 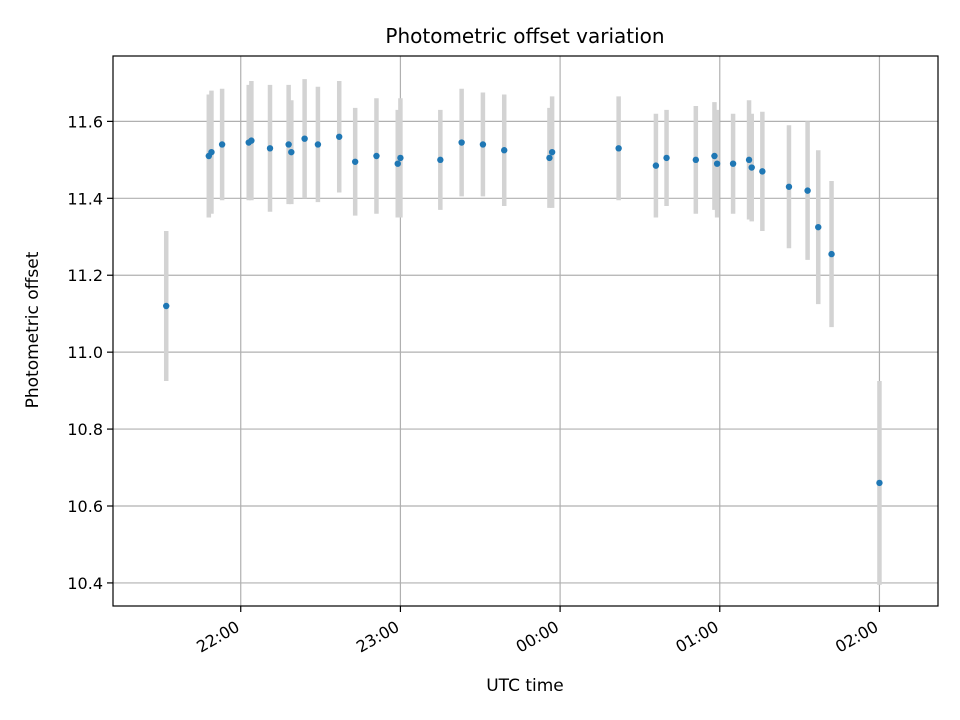 What do you see at coordinates (217, 637) in the screenshot?
I see `x-tick-label: 22:00` at bounding box center [217, 637].